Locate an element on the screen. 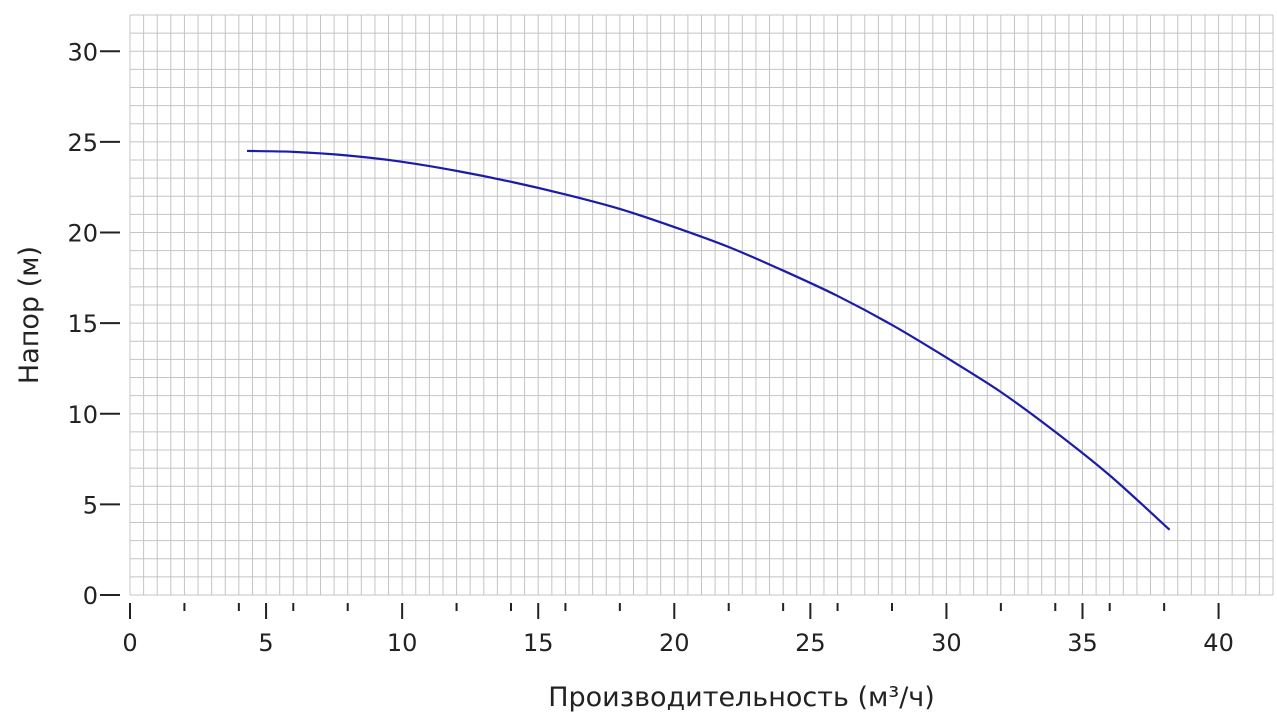 The width and height of the screenshot is (1277, 715). x-tick-label: 5 is located at coordinates (265, 643).